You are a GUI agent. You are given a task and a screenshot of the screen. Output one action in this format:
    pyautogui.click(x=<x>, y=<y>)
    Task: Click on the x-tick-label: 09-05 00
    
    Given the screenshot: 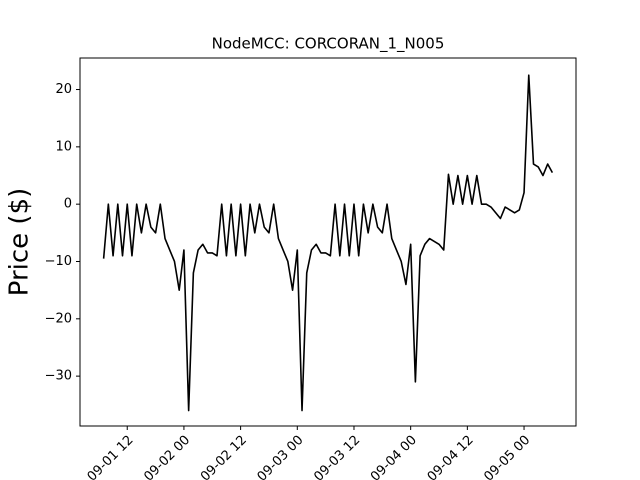 What is the action you would take?
    pyautogui.click(x=507, y=456)
    